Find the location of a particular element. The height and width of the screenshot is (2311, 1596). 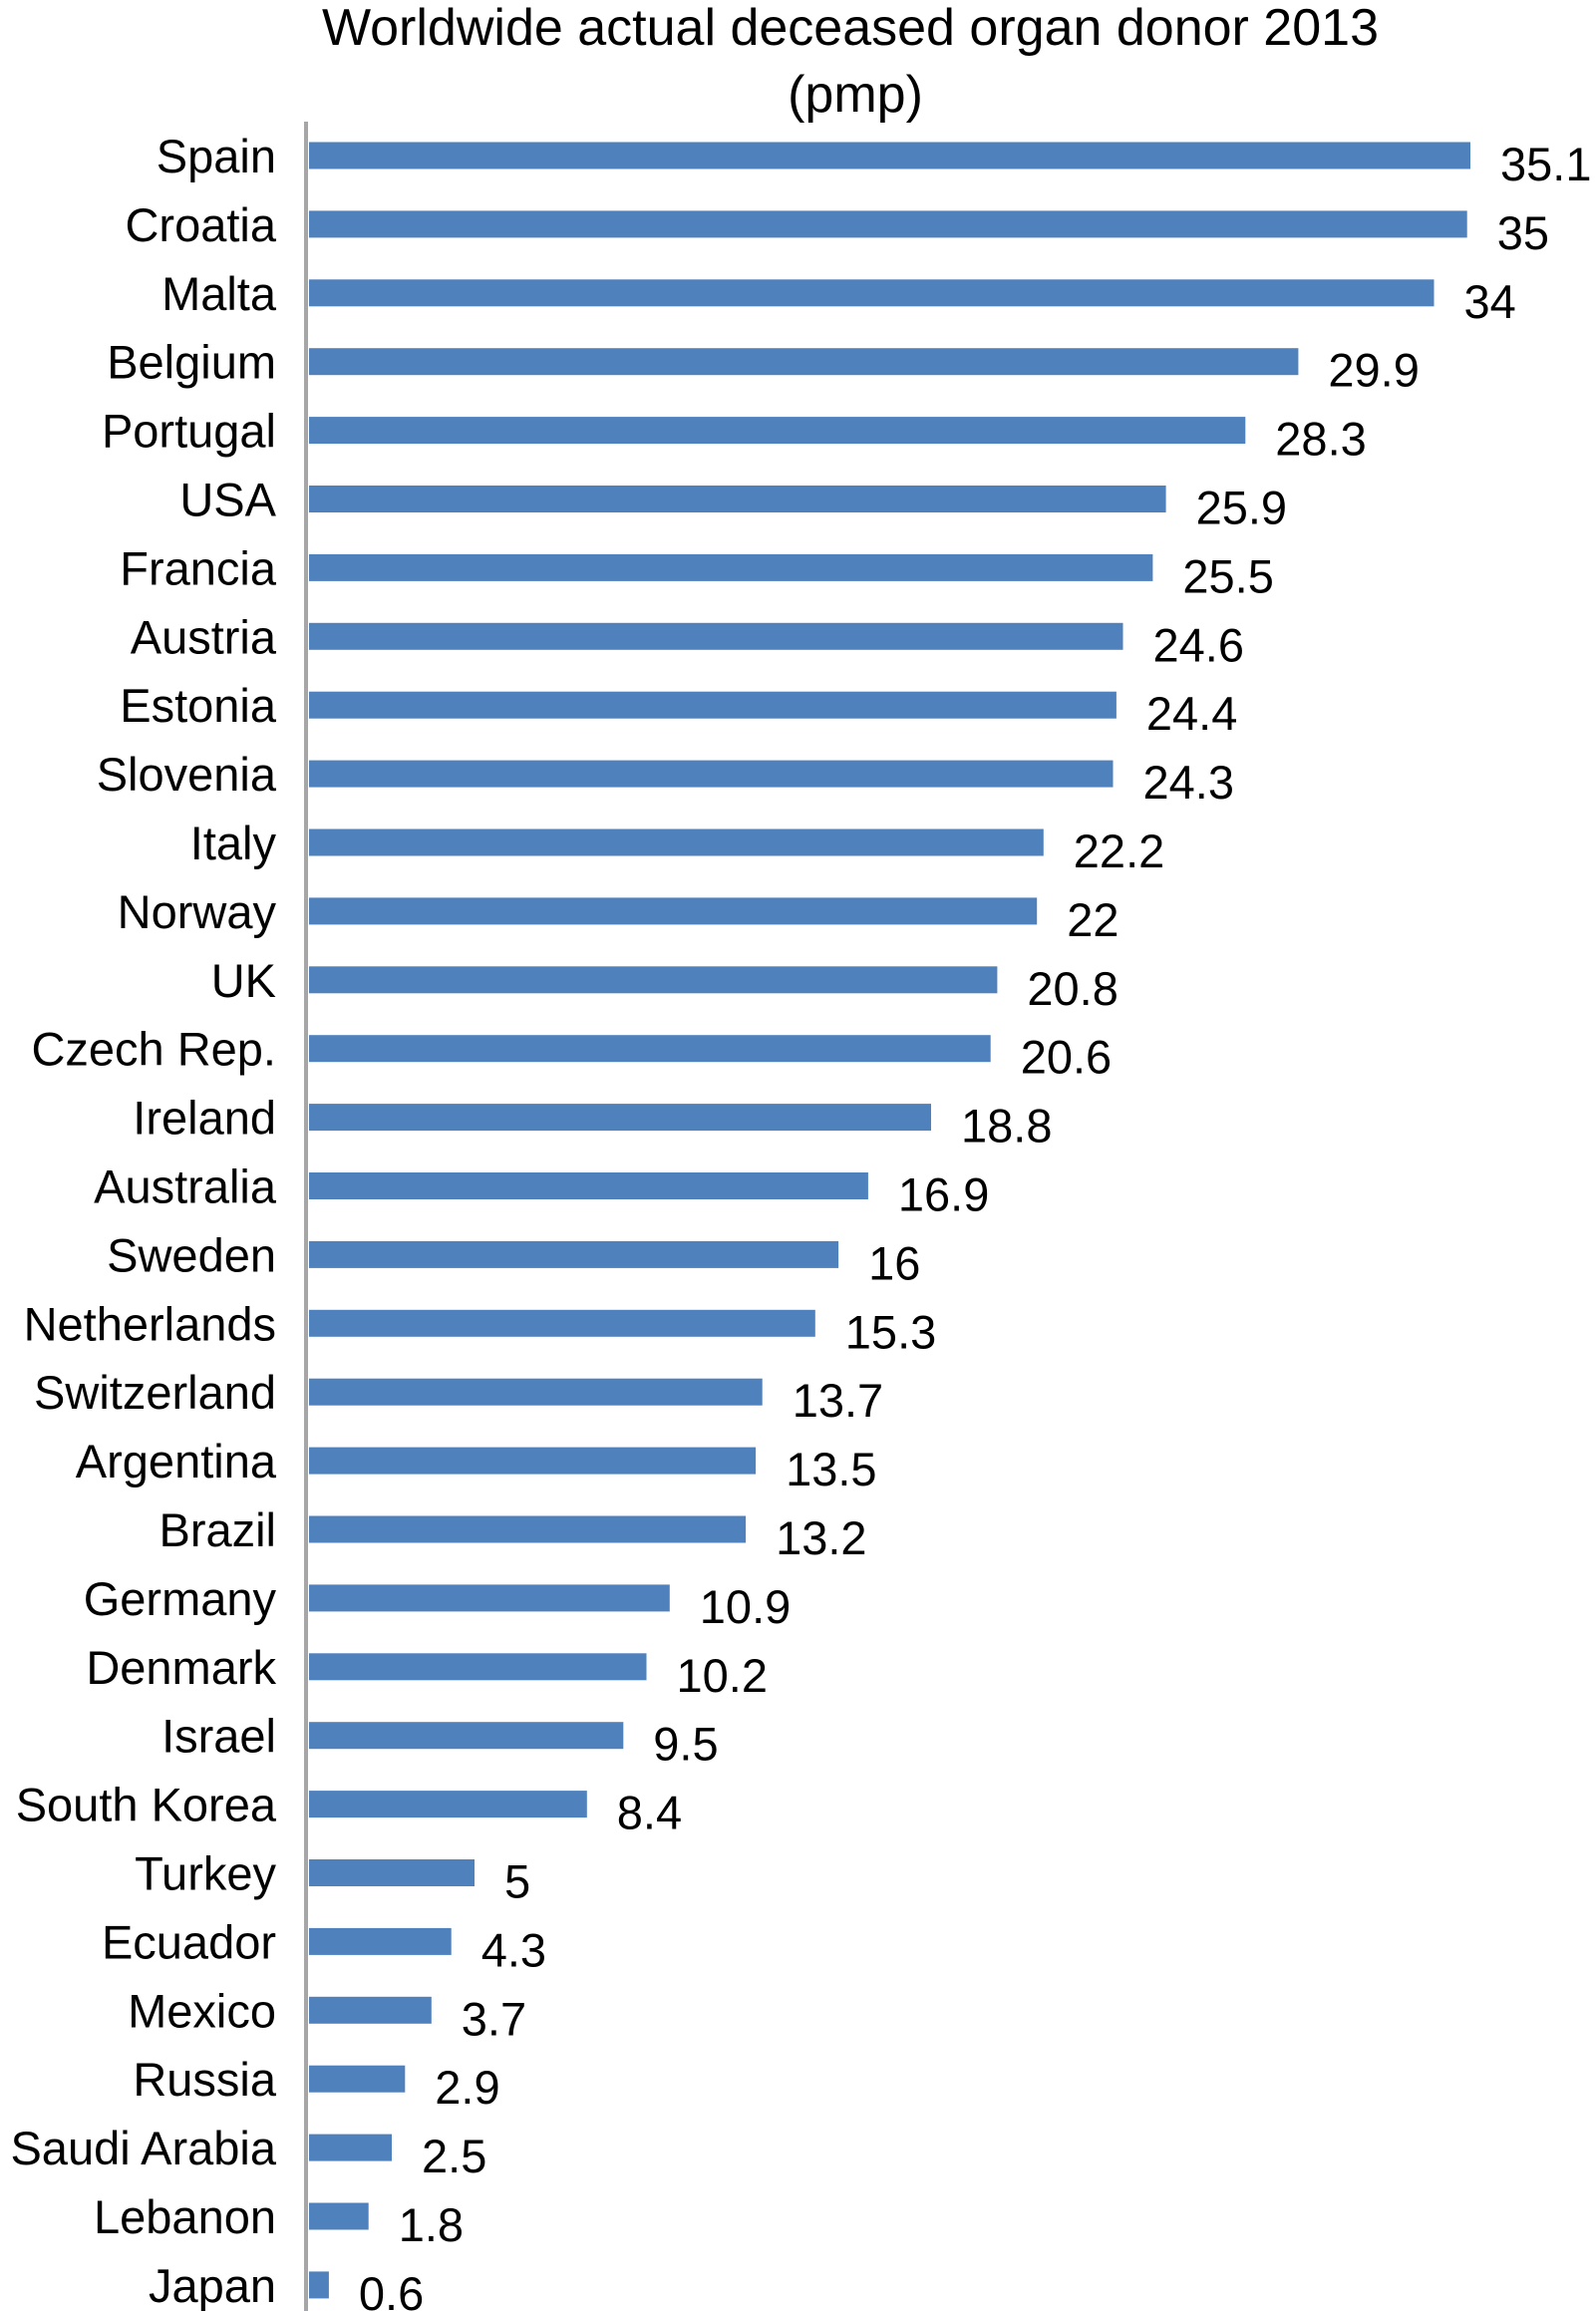

category-label-lebanon: Lebanon is located at coordinates (185, 2217).